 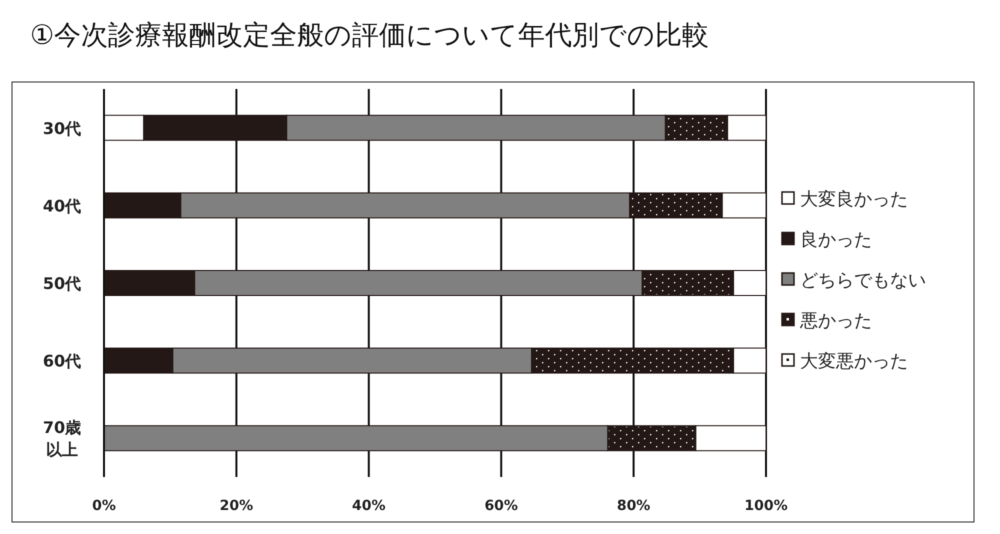 I want to click on legend-label: 悪かった, so click(x=835, y=321).